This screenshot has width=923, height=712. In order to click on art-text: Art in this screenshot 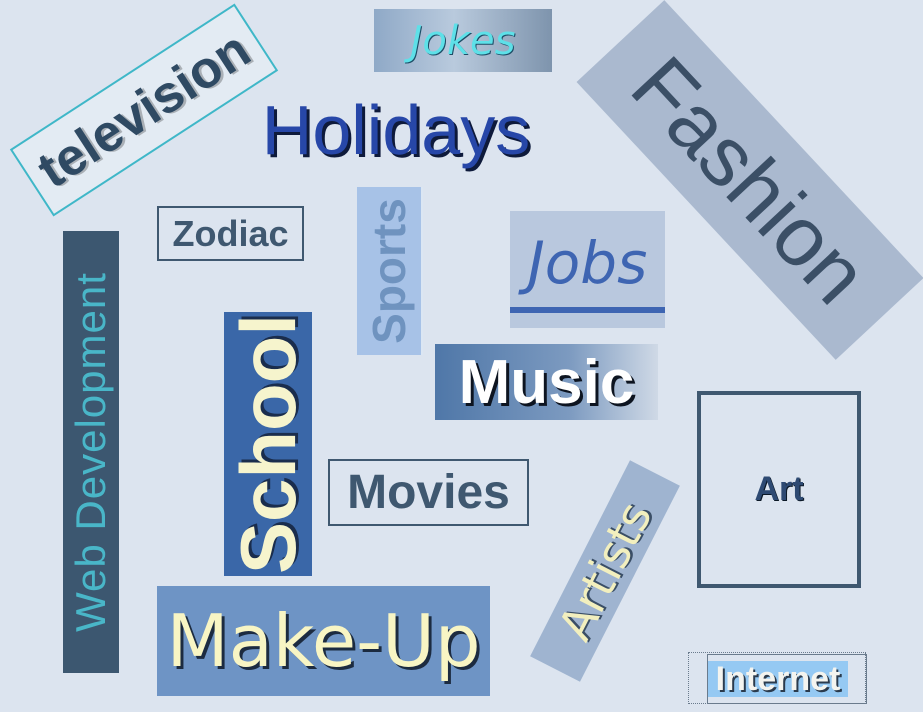, I will do `click(779, 489)`.